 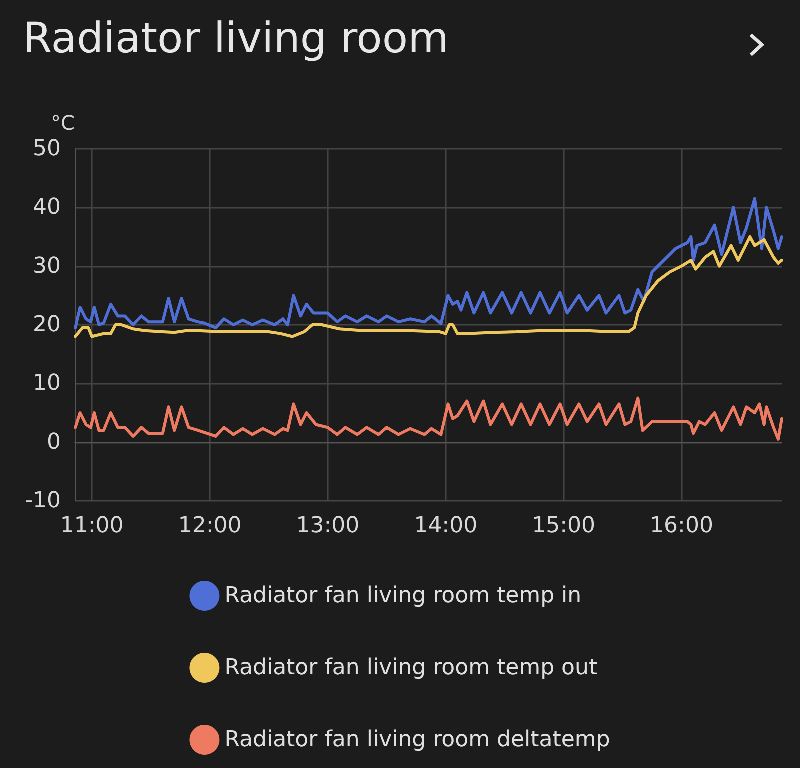 What do you see at coordinates (47, 149) in the screenshot?
I see `y-tick-label: 50` at bounding box center [47, 149].